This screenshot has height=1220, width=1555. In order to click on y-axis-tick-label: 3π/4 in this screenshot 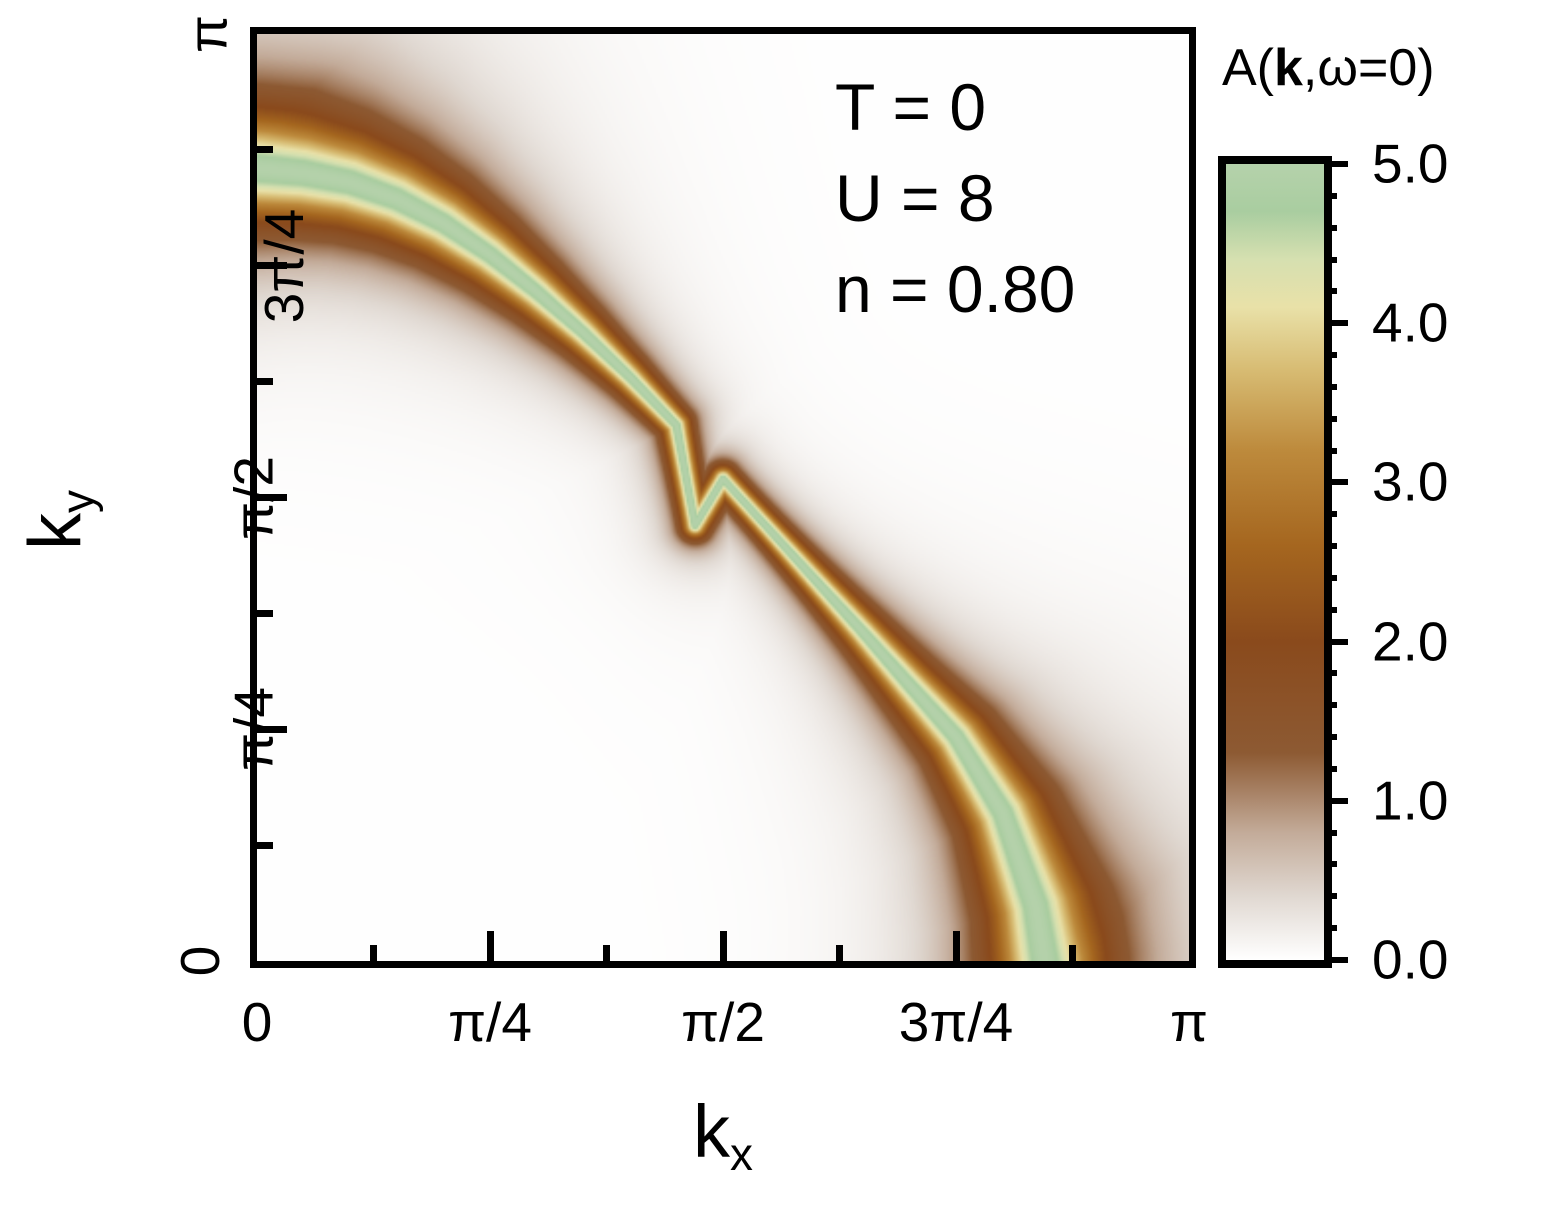, I will do `click(283, 265)`.